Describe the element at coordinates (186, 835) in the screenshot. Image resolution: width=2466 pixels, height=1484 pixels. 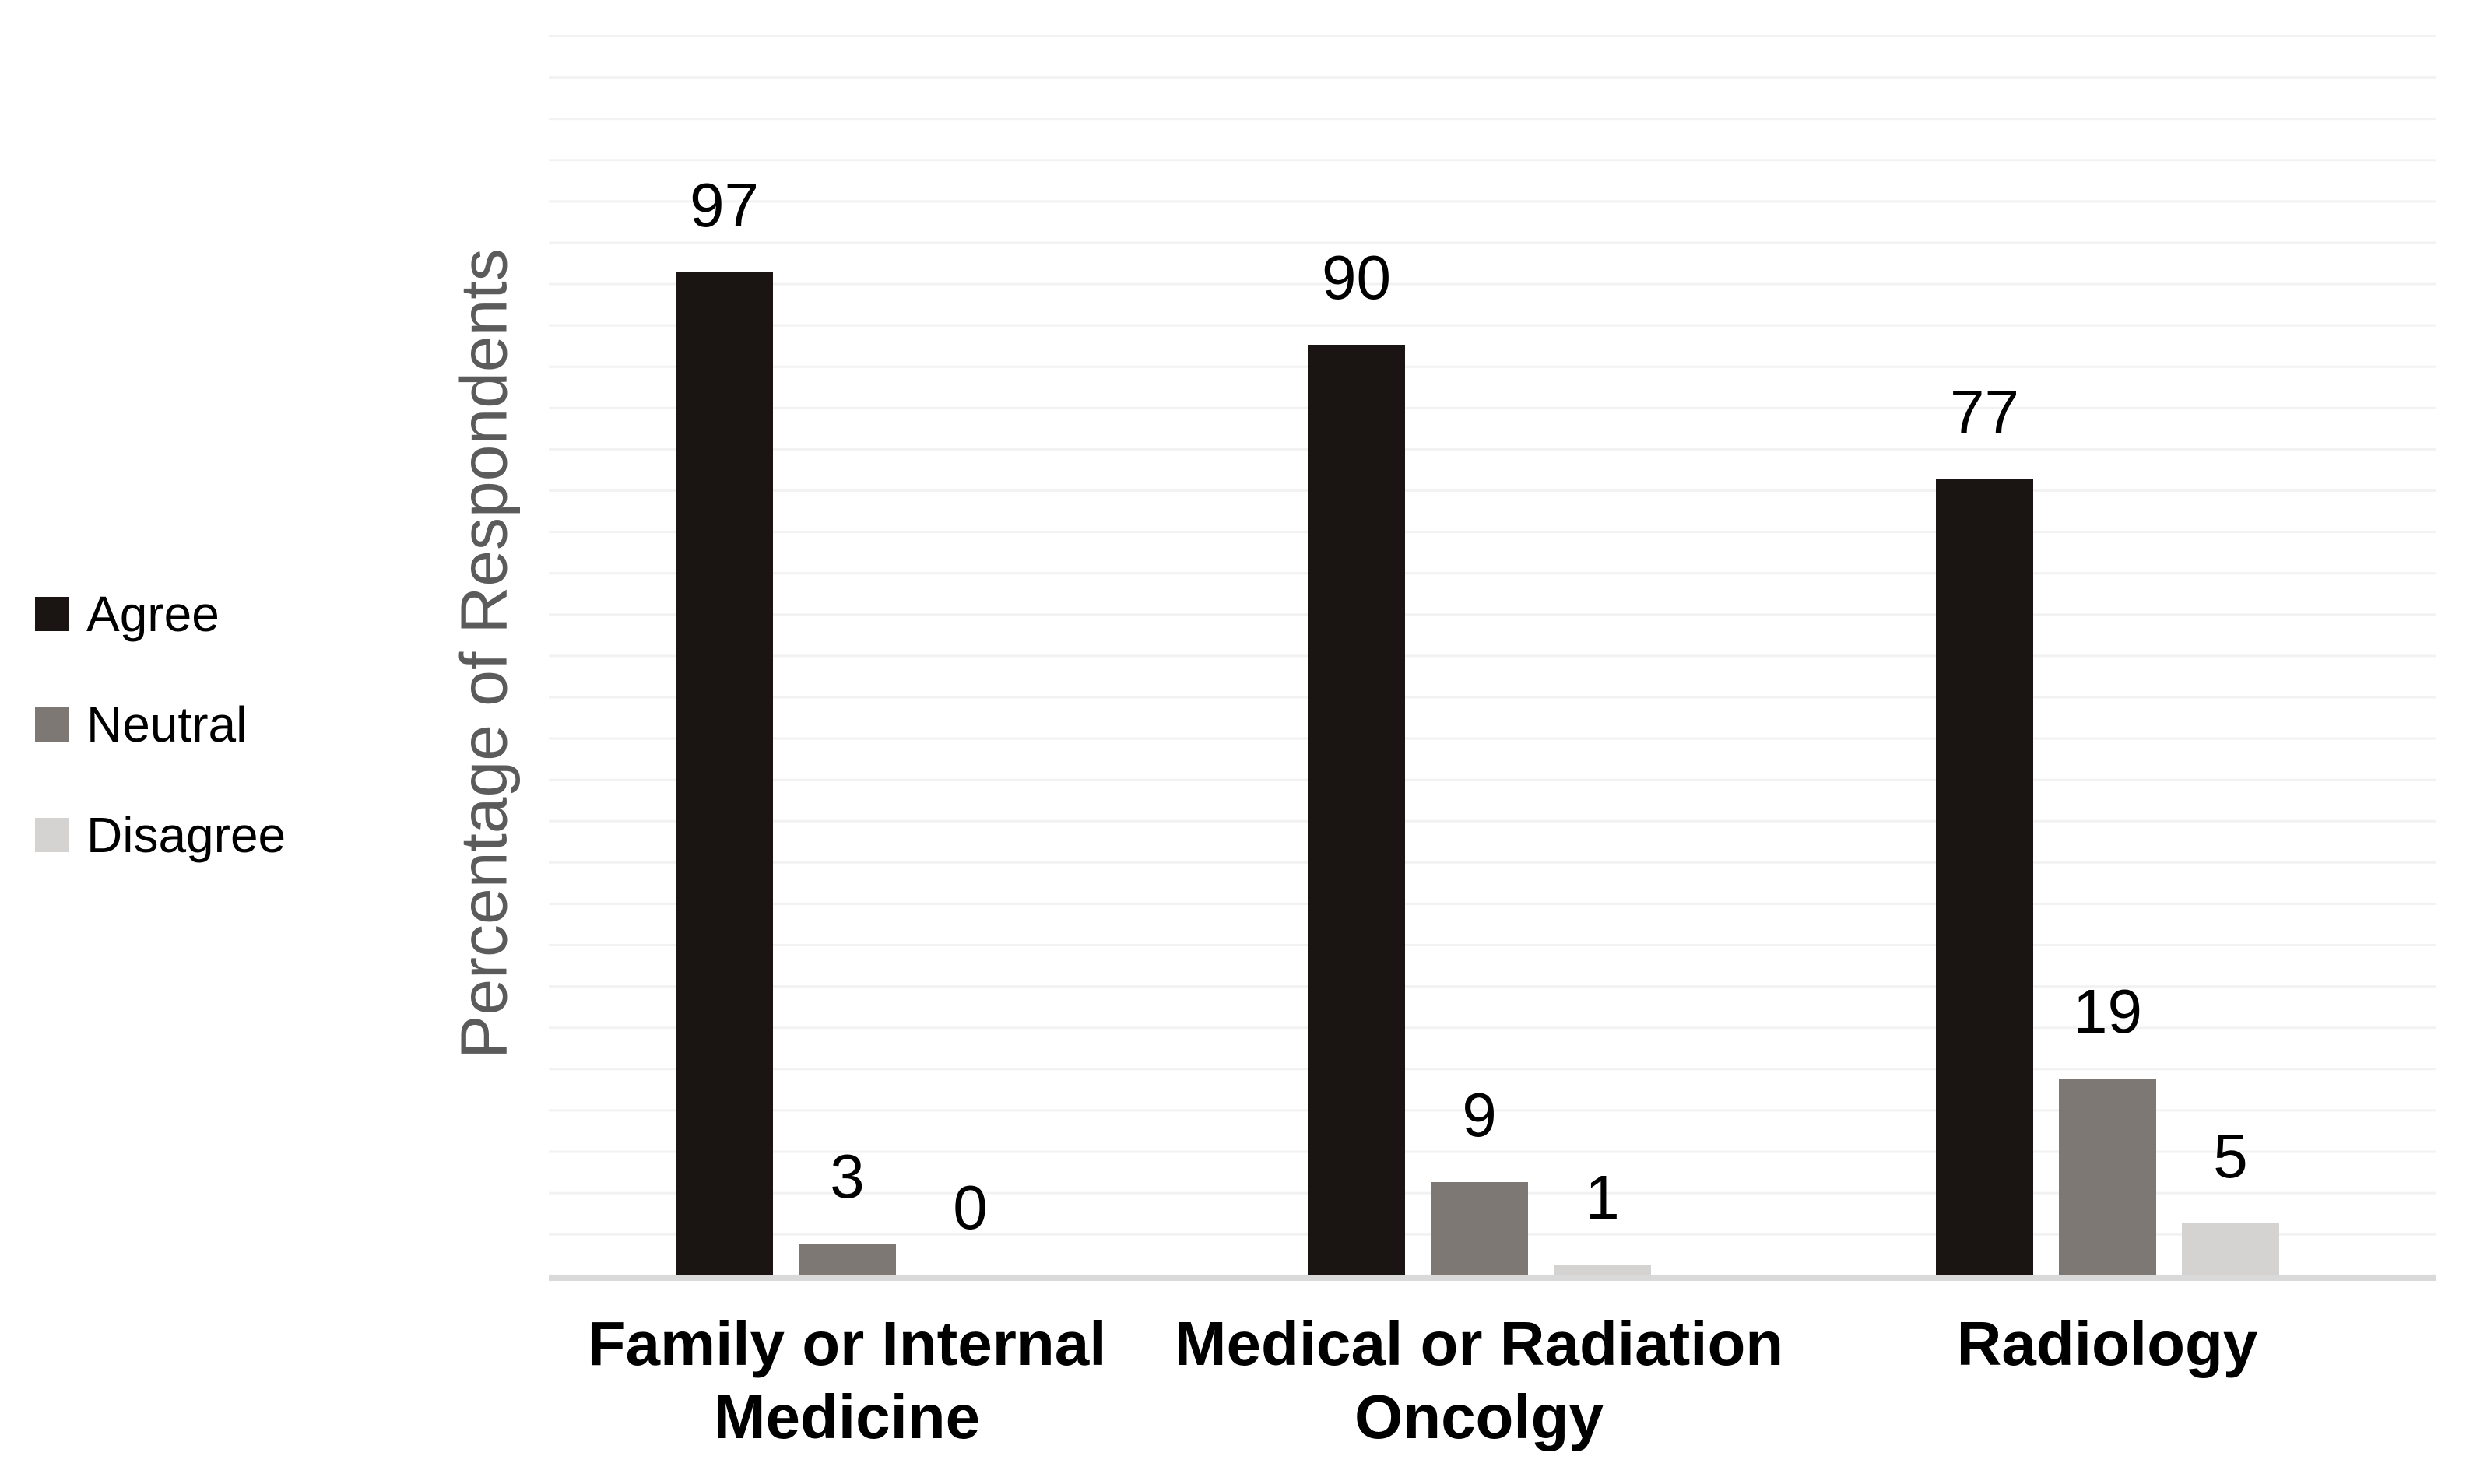
I see `legend-label: Disagree` at that location.